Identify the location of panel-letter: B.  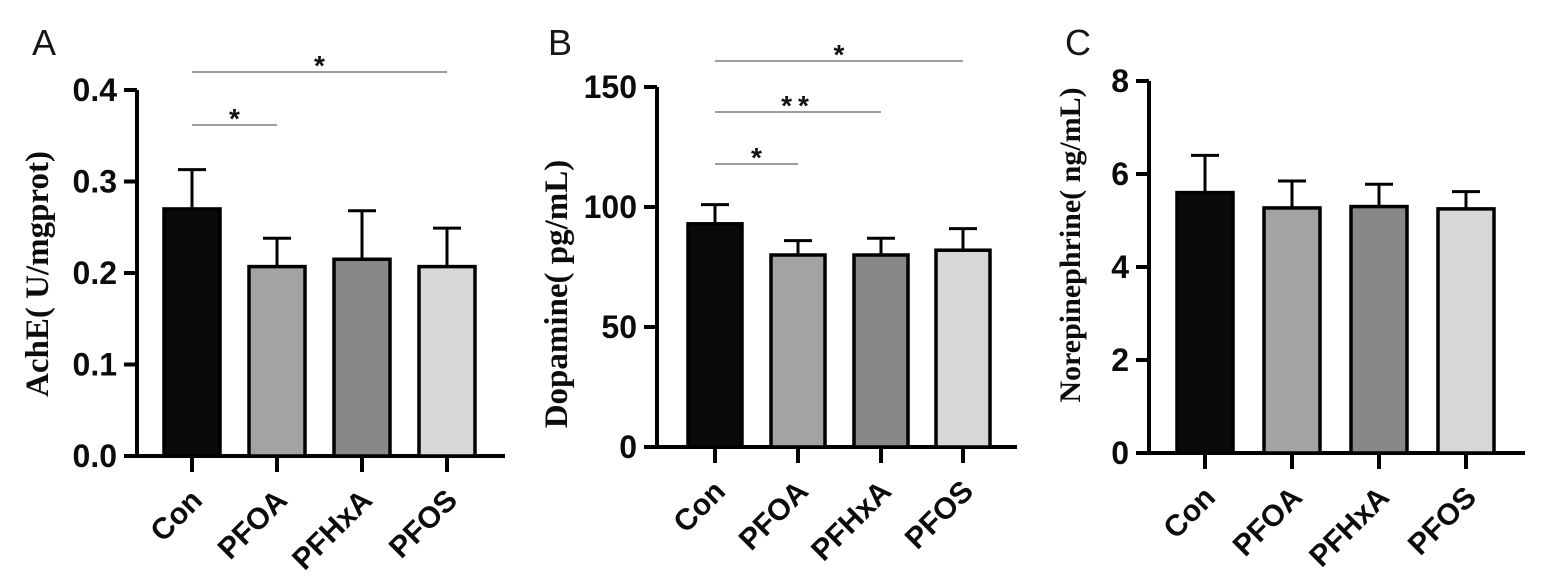
(560, 42).